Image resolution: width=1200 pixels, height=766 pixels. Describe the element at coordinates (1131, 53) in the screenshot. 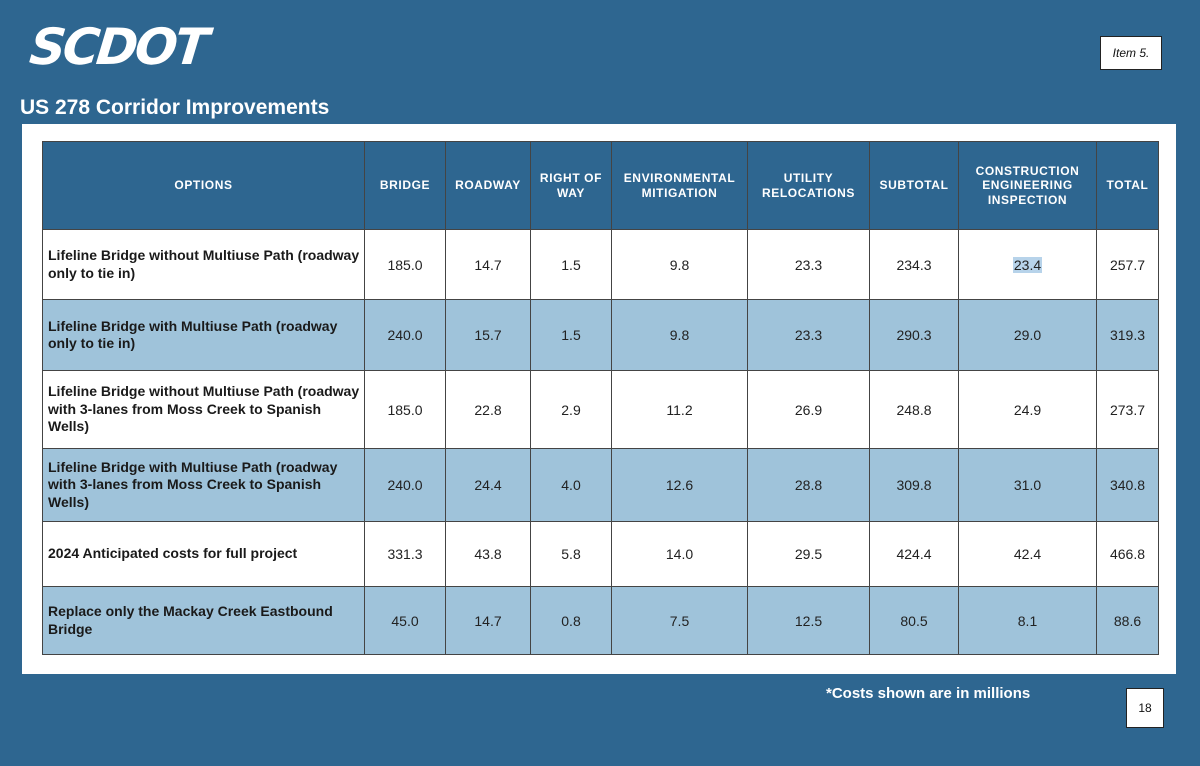

I see `item-label-box: Item 5.` at that location.